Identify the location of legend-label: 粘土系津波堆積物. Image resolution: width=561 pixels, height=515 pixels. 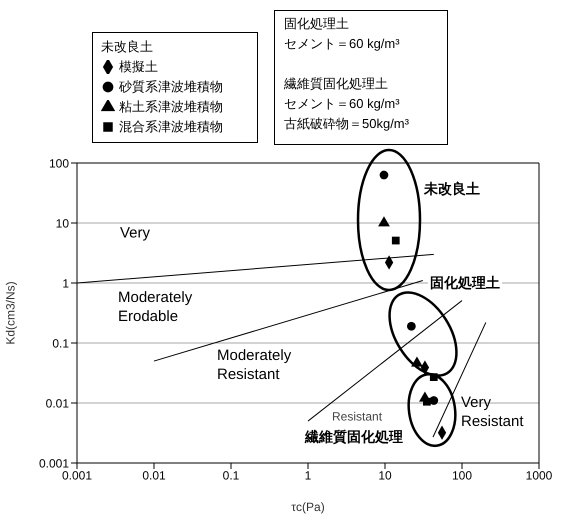
(171, 106).